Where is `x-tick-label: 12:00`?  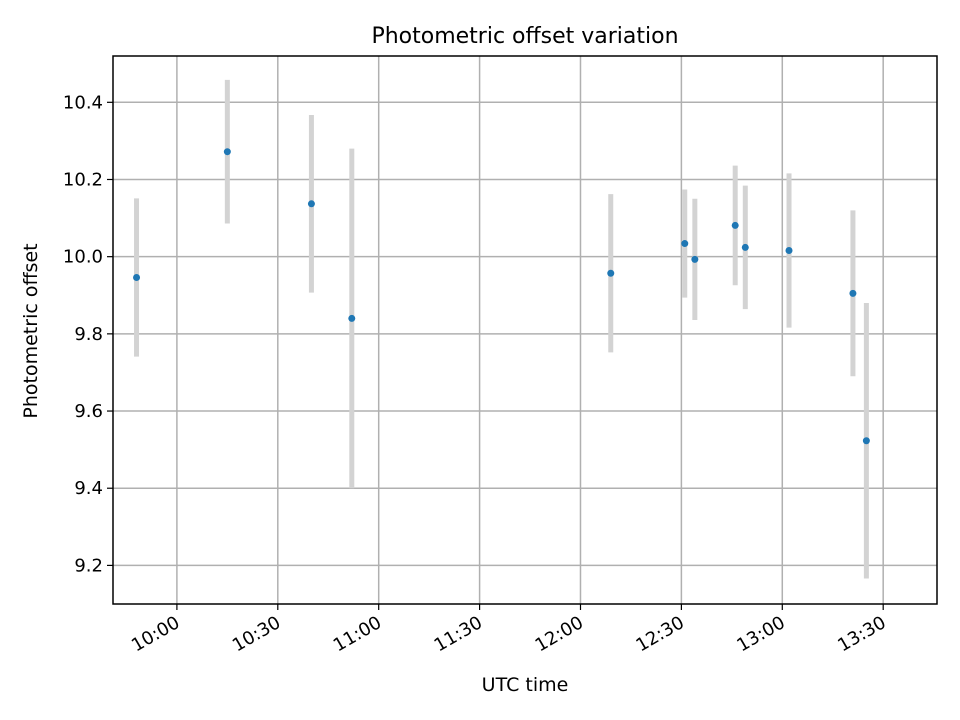 x-tick-label: 12:00 is located at coordinates (559, 634).